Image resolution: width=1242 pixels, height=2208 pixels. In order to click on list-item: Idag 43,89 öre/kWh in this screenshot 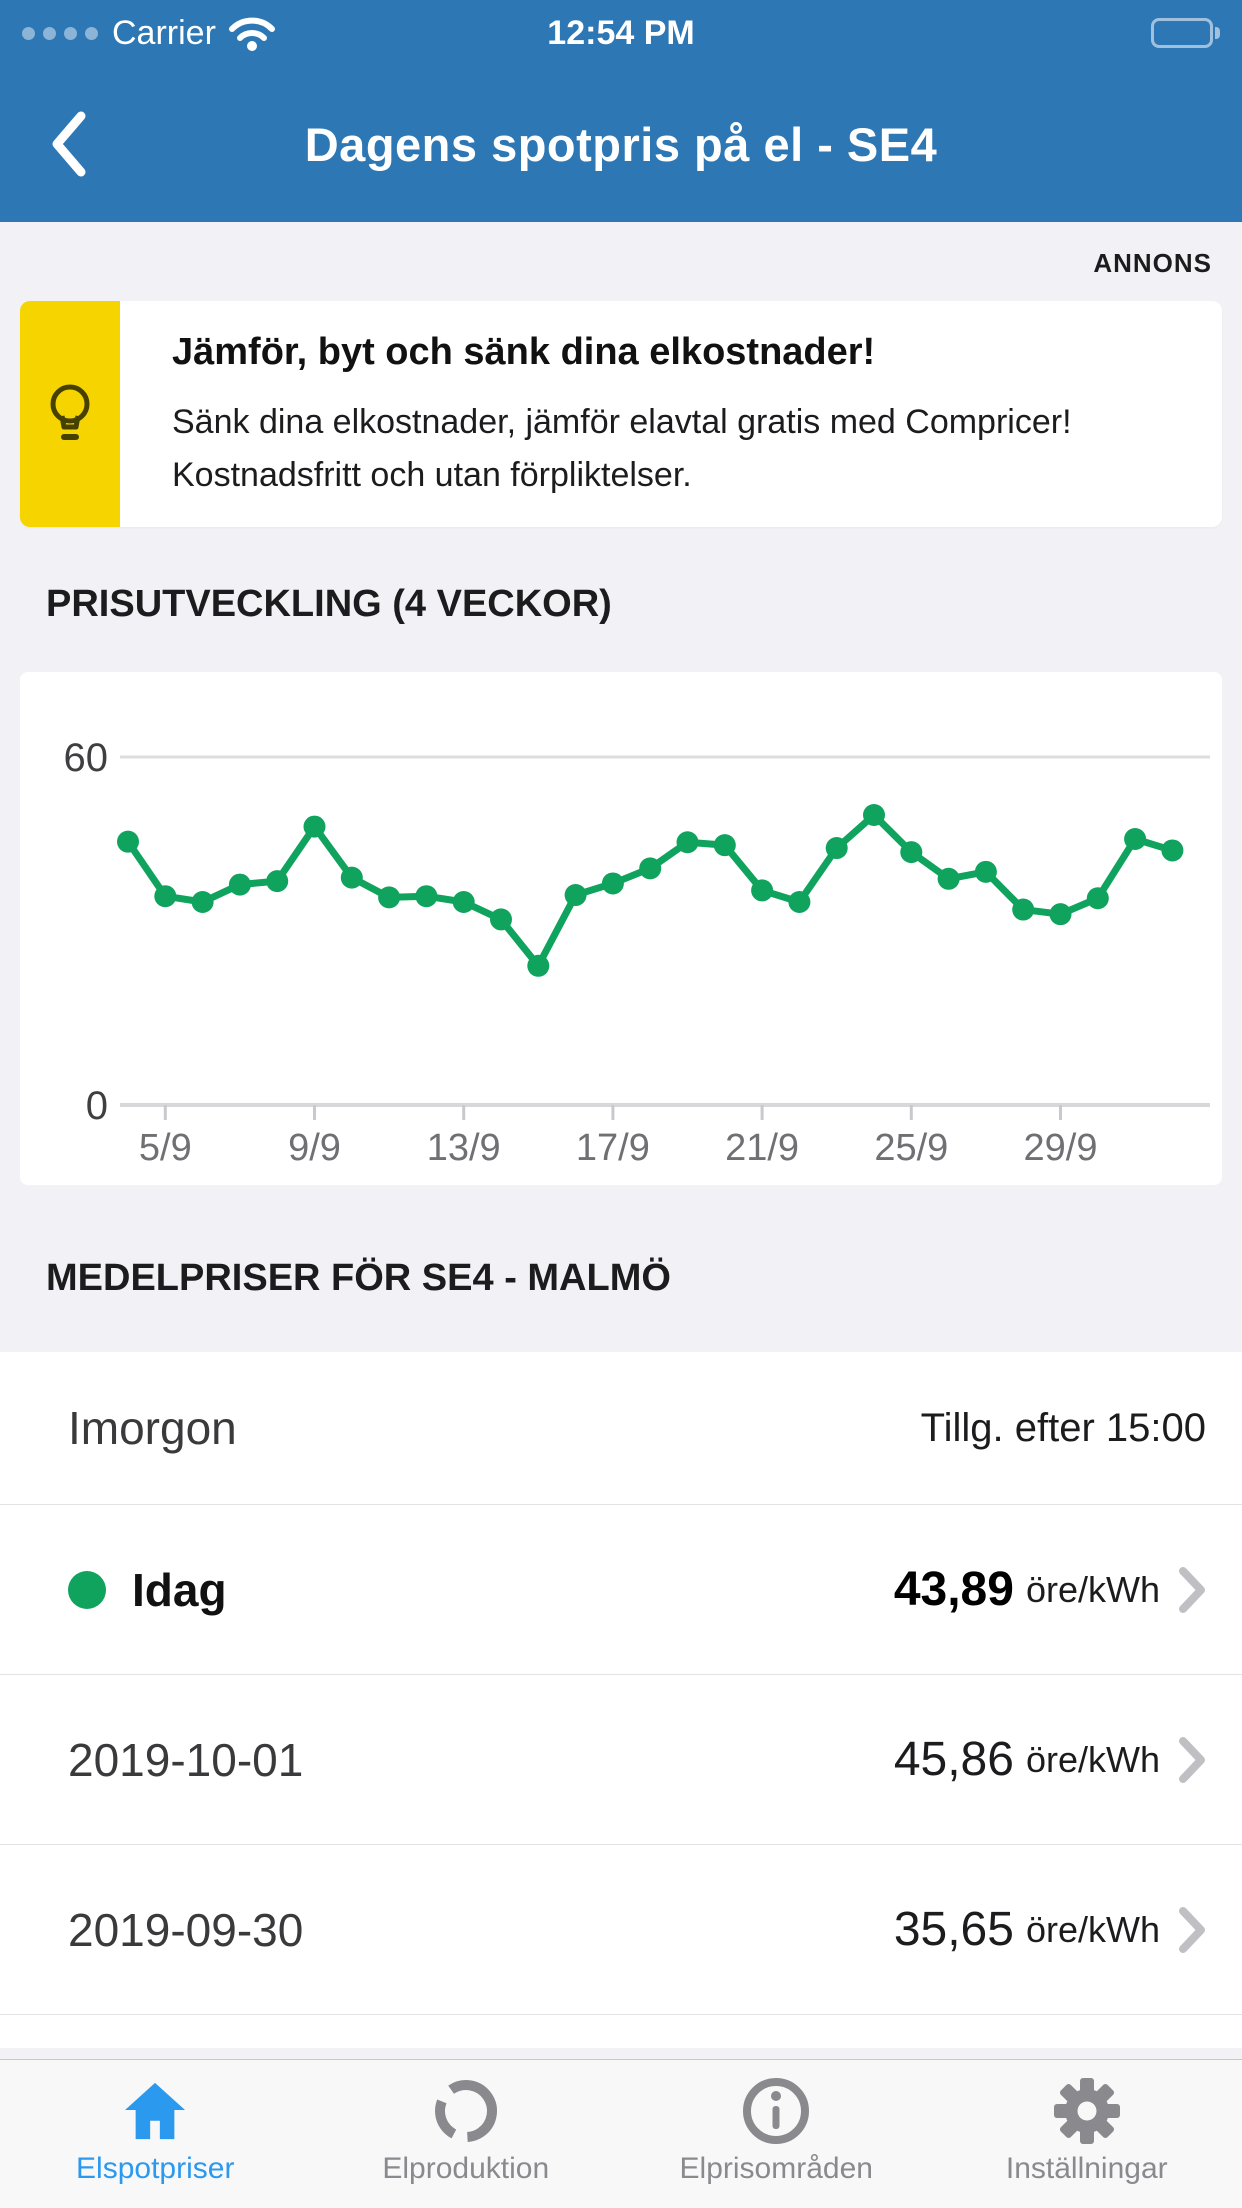, I will do `click(621, 1589)`.